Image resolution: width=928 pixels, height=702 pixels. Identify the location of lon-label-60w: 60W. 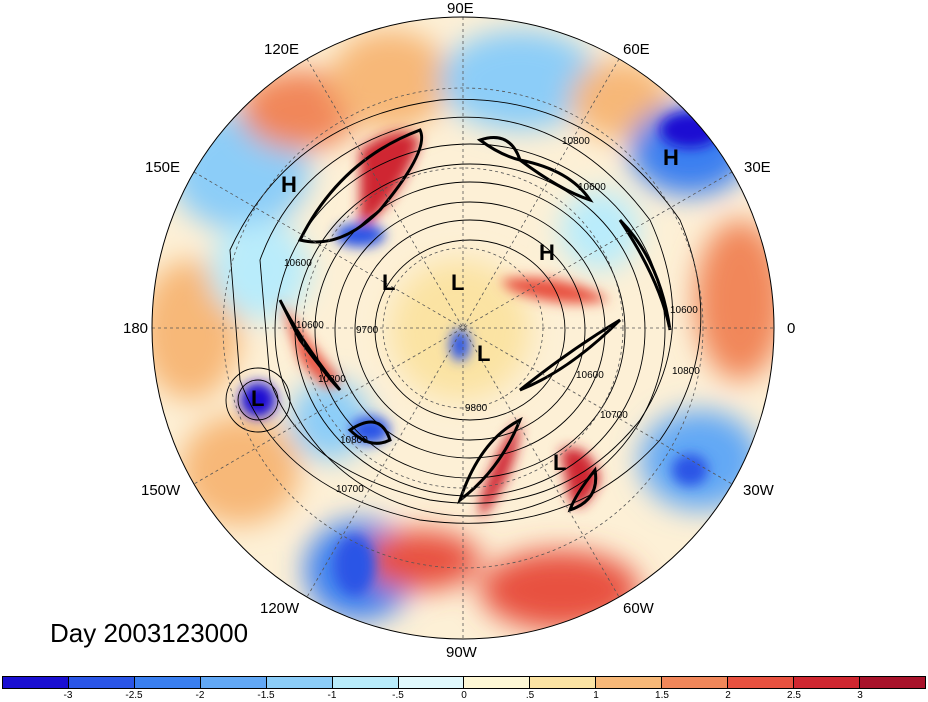
(638, 608).